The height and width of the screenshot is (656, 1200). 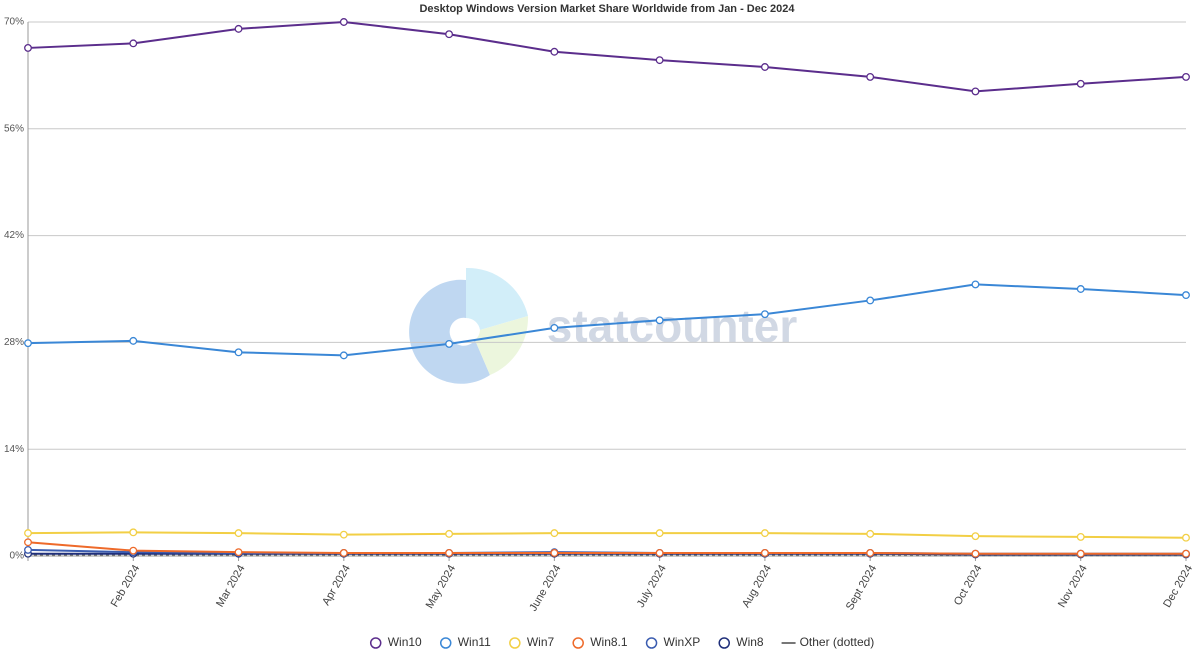 I want to click on x-tick-label: Mar 2024, so click(x=231, y=586).